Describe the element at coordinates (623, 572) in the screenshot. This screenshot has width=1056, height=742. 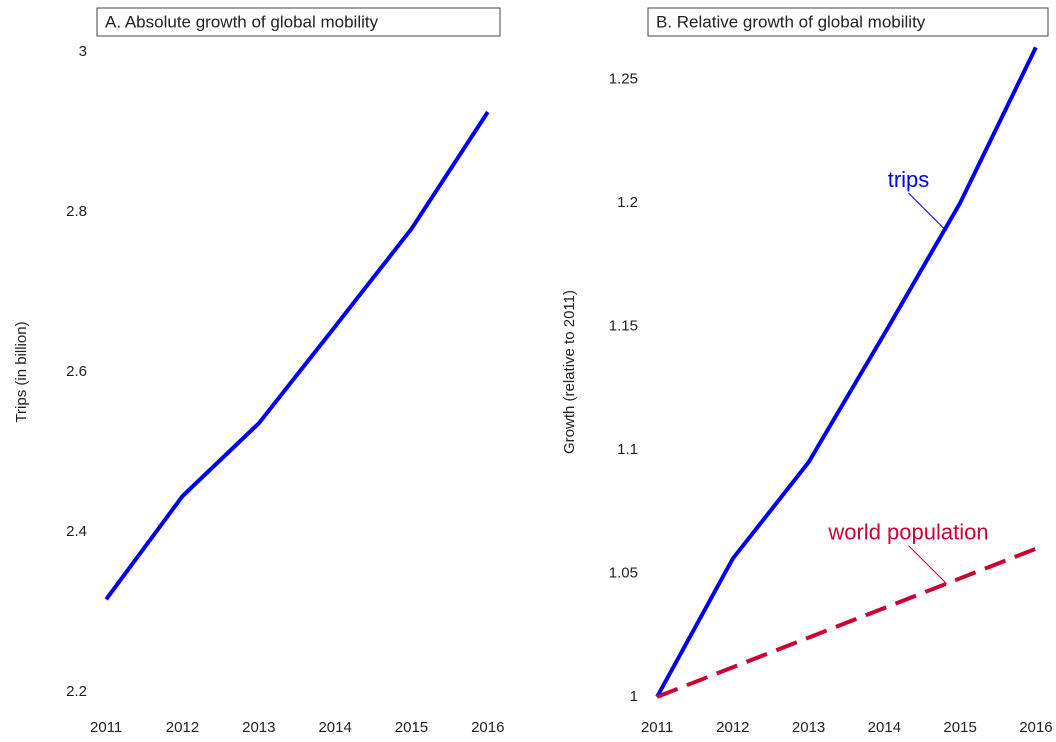
I see `y-tick-label: 1.05` at that location.